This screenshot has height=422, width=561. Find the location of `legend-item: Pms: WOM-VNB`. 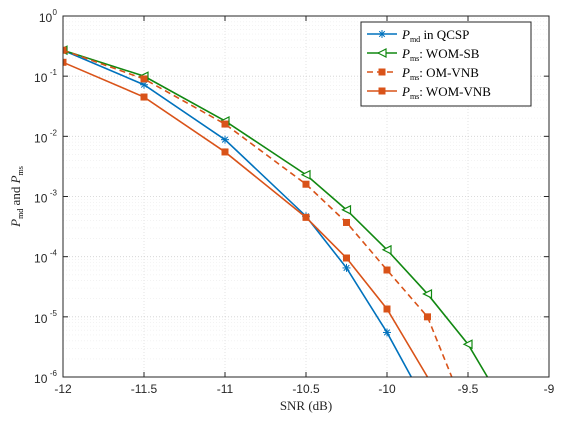

legend-item: Pms: WOM-VNB is located at coordinates (429, 92).